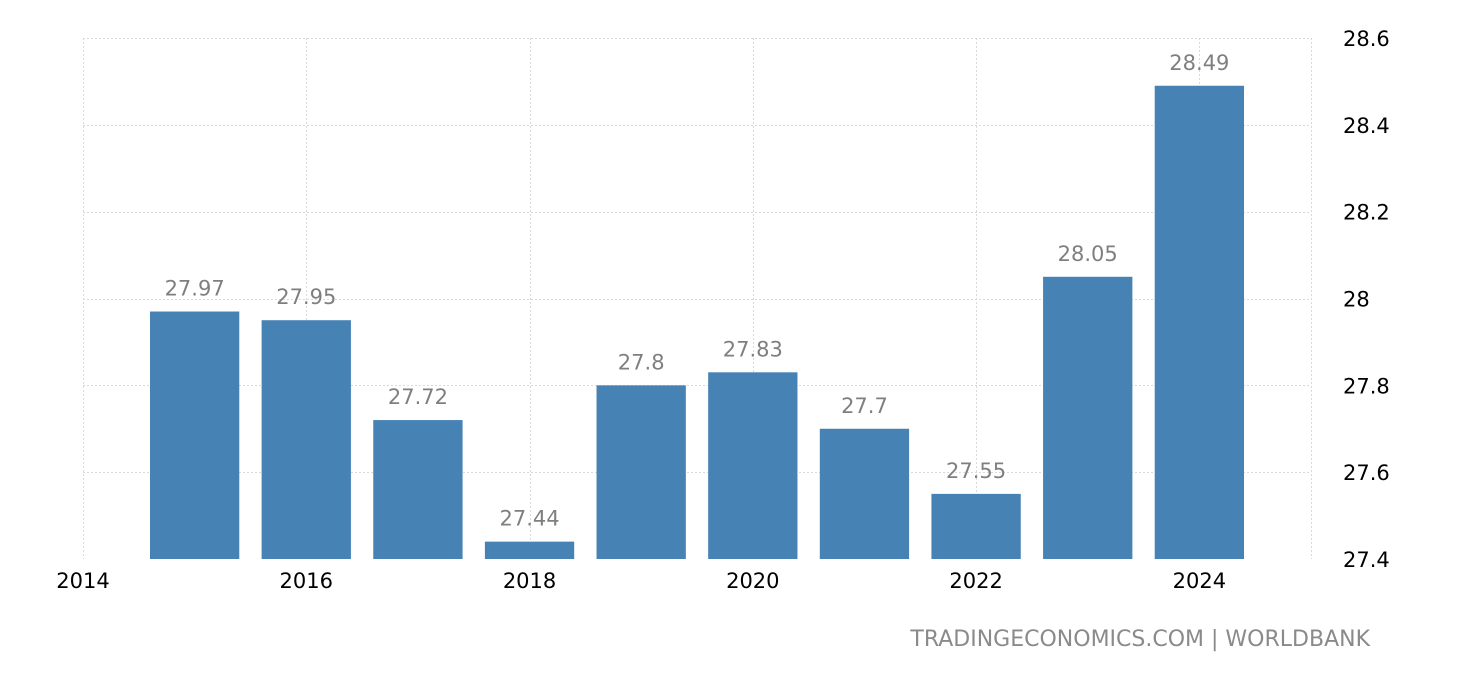 The image size is (1460, 680). I want to click on x-tick-label: 2018, so click(529, 581).